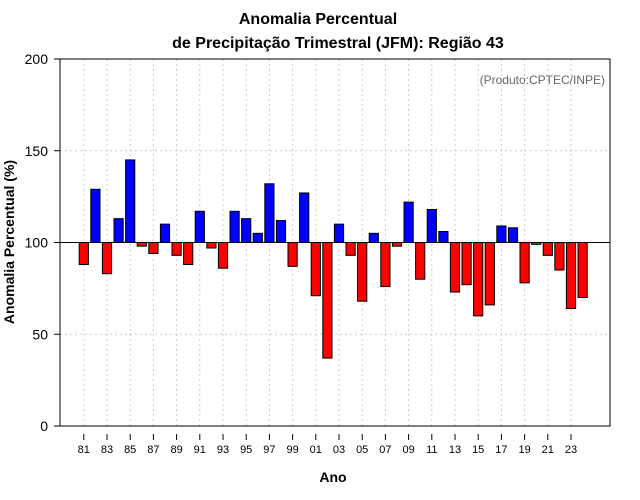 This screenshot has height=500, width=640. What do you see at coordinates (176, 249) in the screenshot?
I see `bar-1989` at bounding box center [176, 249].